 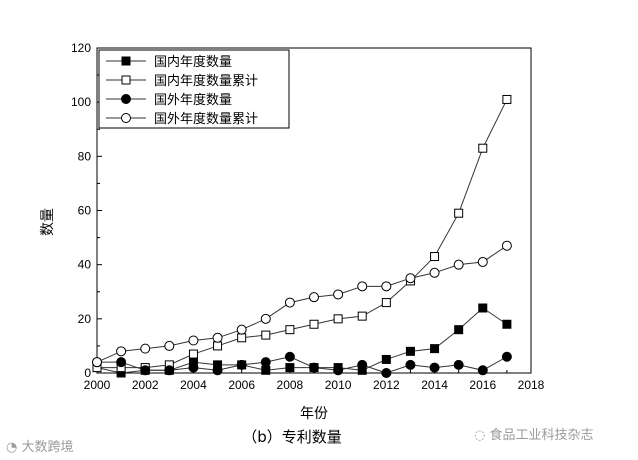 I want to click on watermark-right: ◌ 食品工业科技杂志, so click(x=534, y=433).